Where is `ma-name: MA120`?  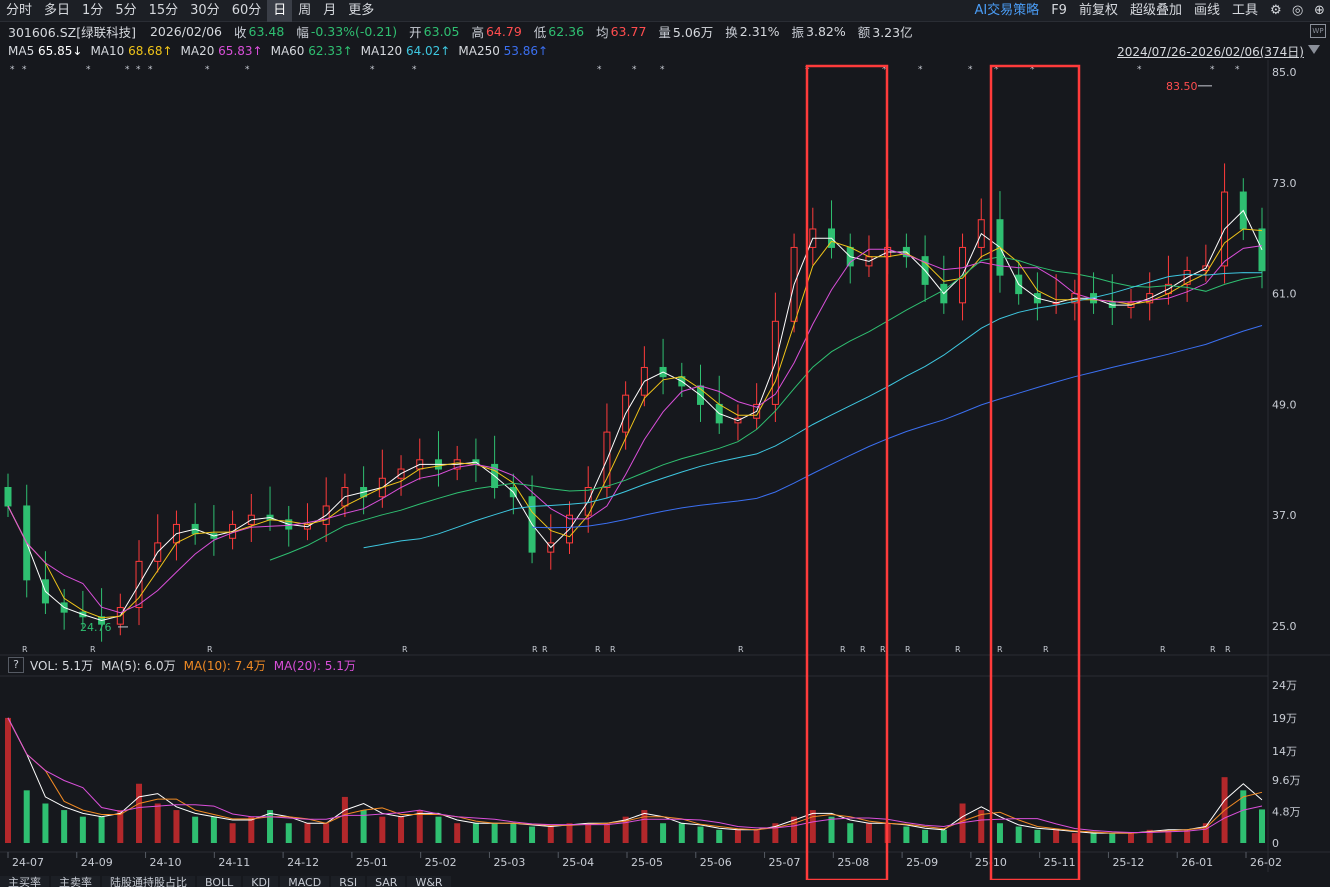 ma-name: MA120 is located at coordinates (383, 51).